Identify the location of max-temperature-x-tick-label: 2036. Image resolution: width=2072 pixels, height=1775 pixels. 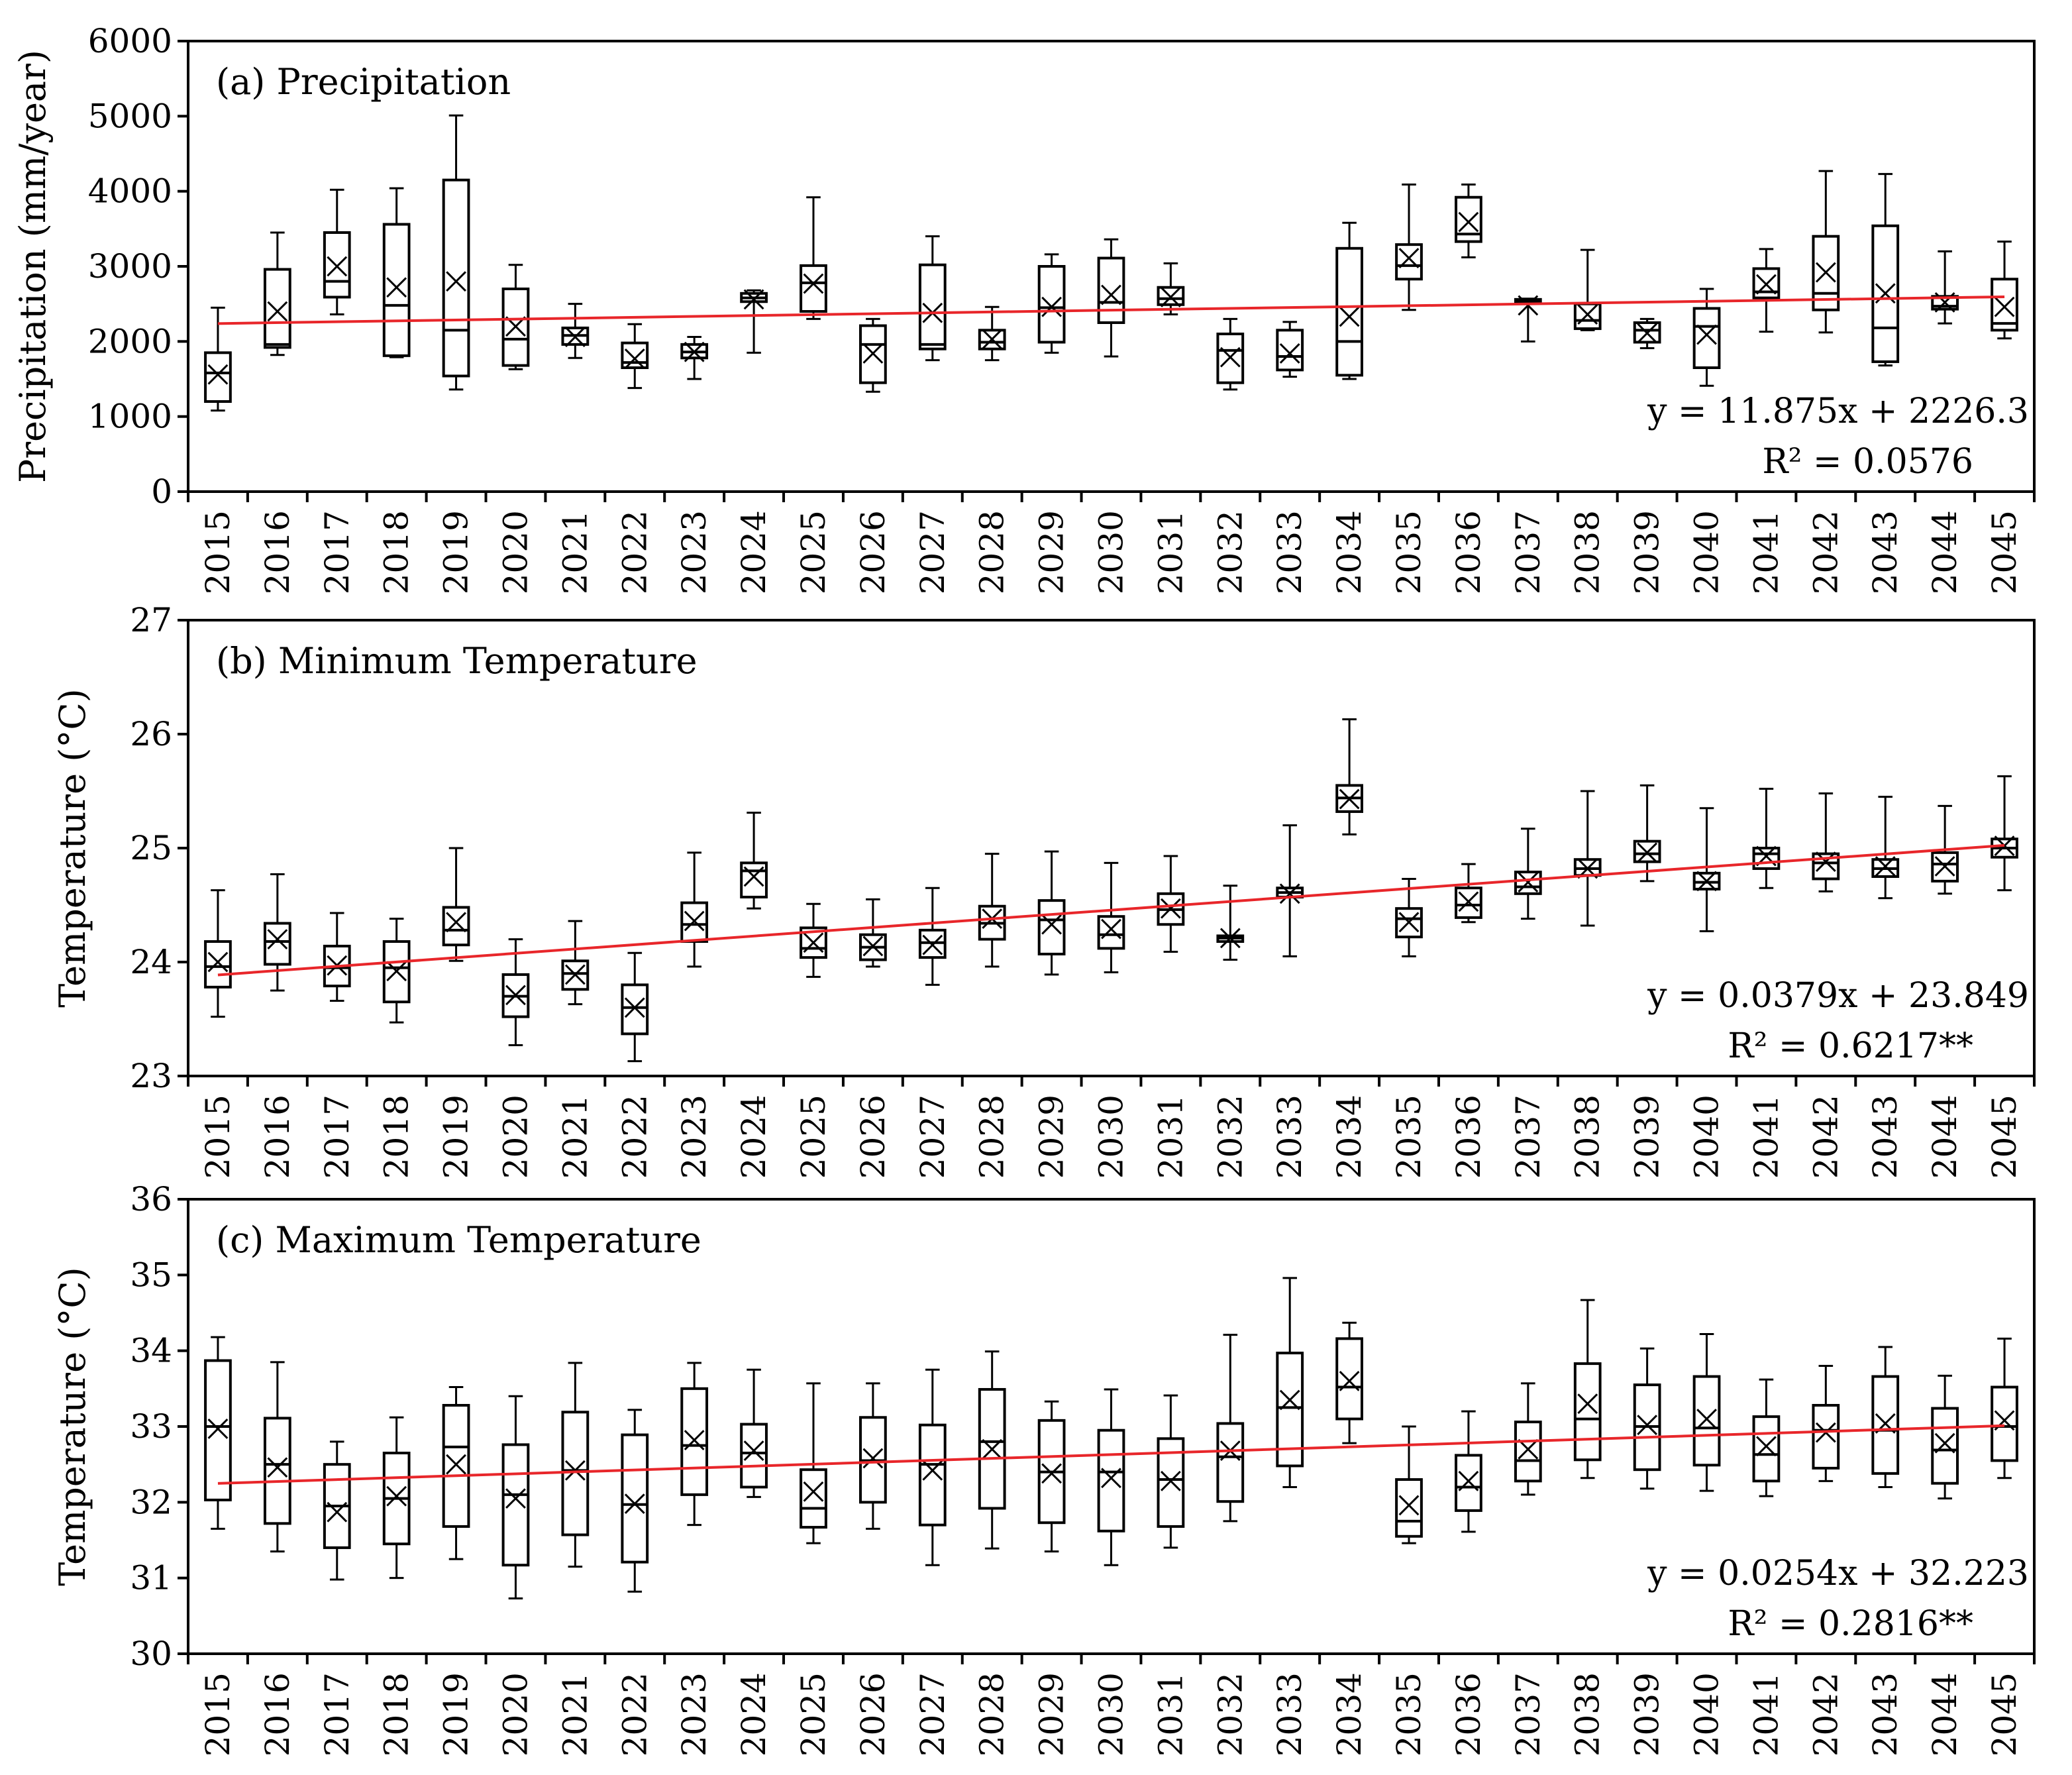
(1468, 1714).